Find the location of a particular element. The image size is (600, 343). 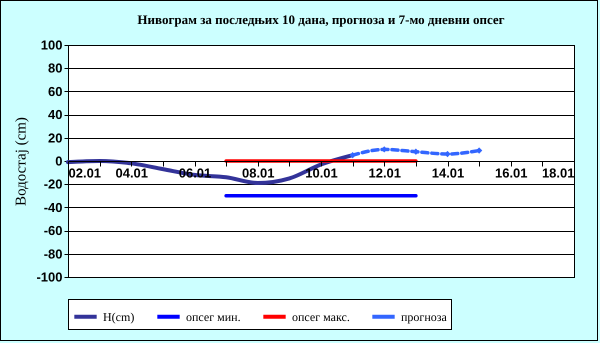

y-tick-label: 20 is located at coordinates (55, 138).